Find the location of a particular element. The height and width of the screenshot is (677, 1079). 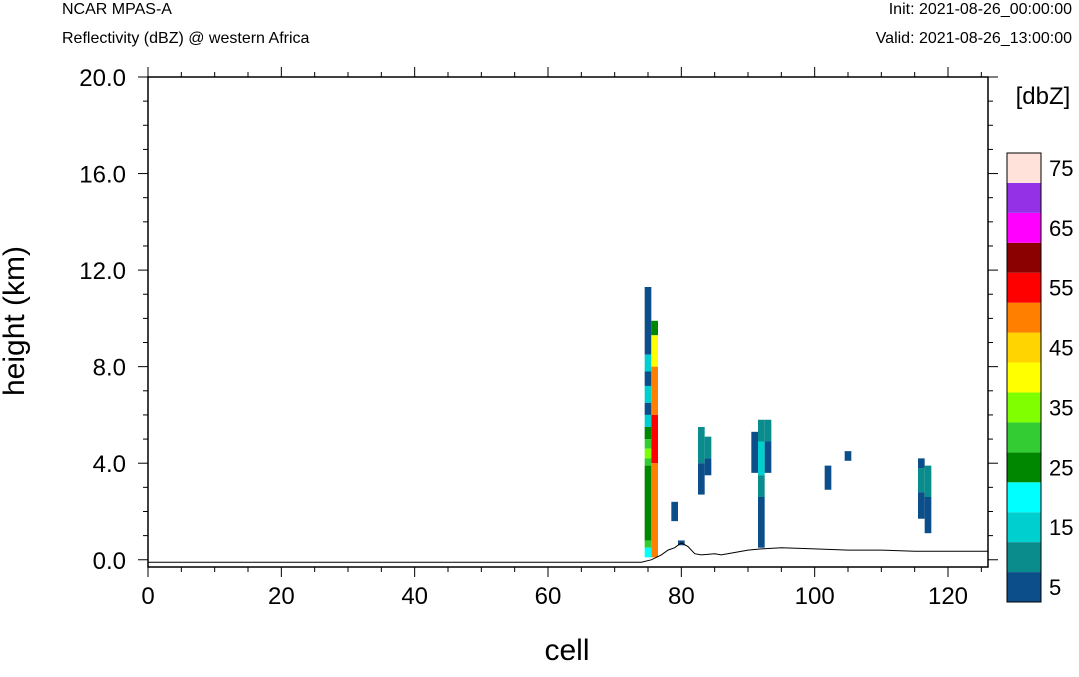

x-tick-label: 0 is located at coordinates (147, 596).